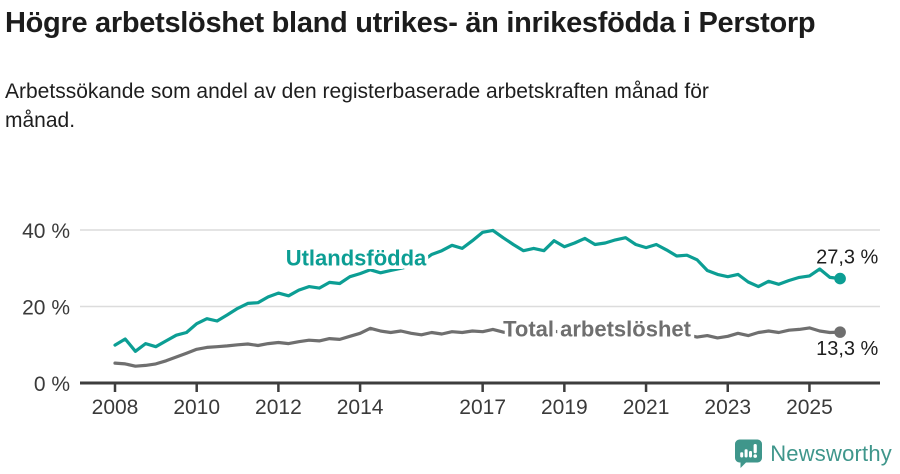 This screenshot has width=900, height=474. Describe the element at coordinates (52, 384) in the screenshot. I see `y-tick-label-0: 0 %` at that location.